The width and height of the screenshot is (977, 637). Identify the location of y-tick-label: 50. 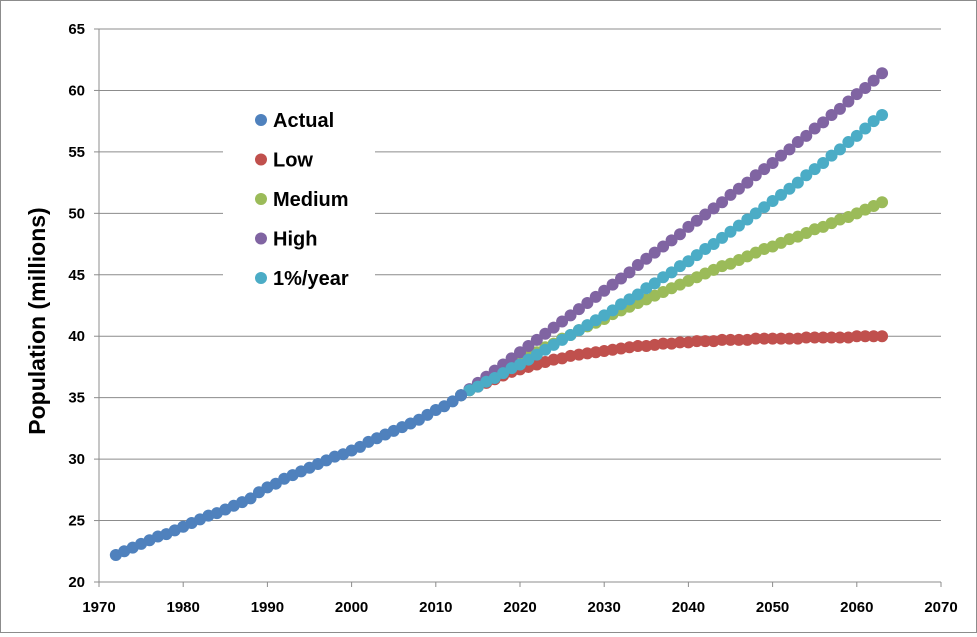
(76, 213).